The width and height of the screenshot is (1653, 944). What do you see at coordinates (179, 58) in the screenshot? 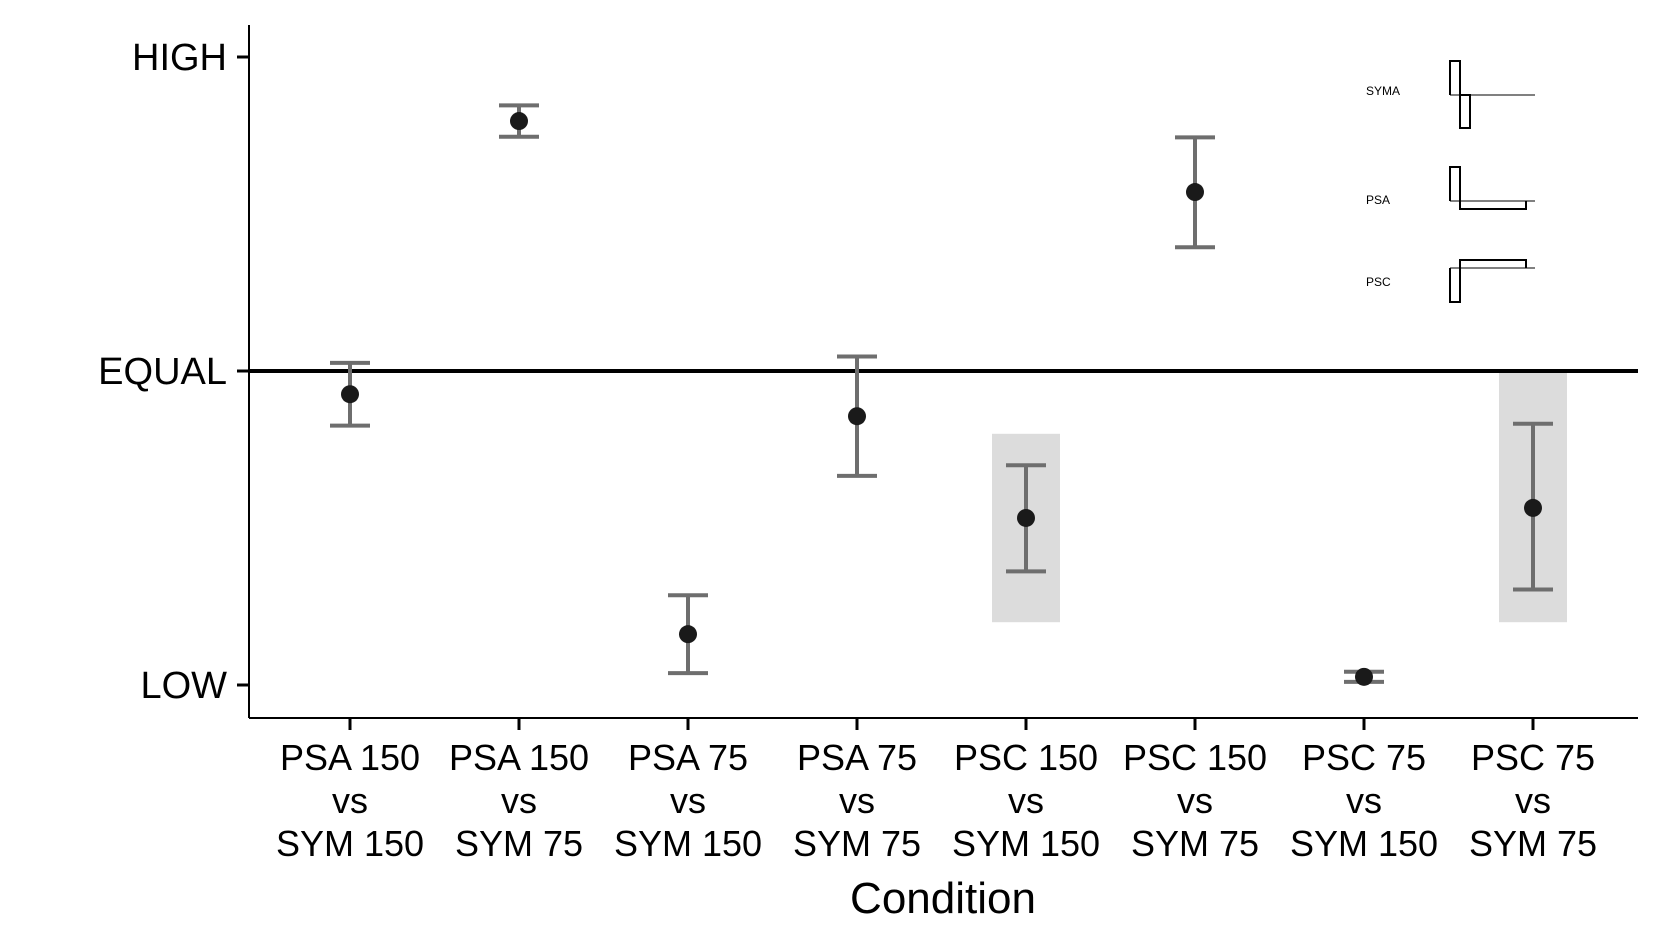
I see `y-tick-label: HIGH` at bounding box center [179, 58].